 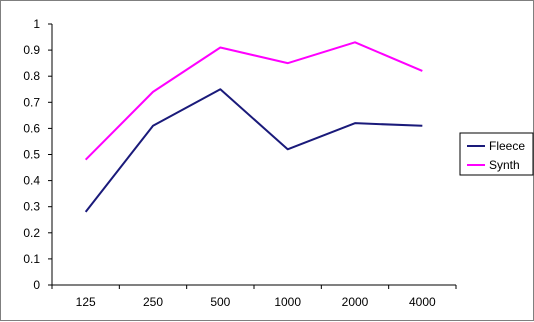 I want to click on y-tick-label: 0.8, so click(x=31, y=76).